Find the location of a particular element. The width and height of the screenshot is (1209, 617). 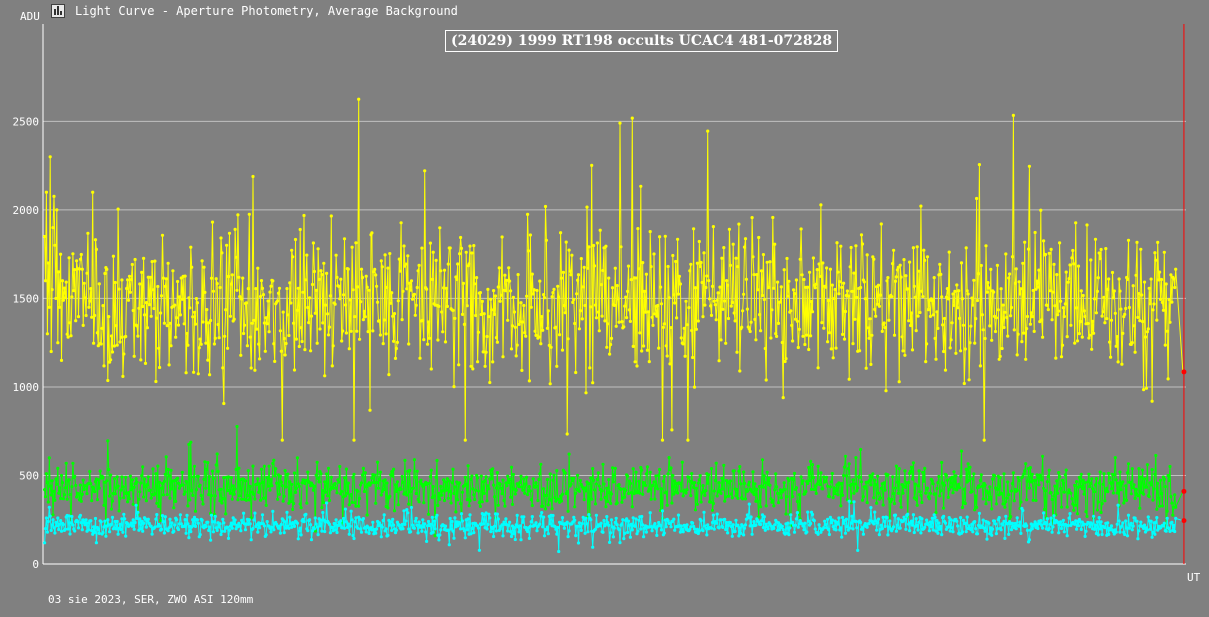

cursor-marker is located at coordinates (1184, 491).